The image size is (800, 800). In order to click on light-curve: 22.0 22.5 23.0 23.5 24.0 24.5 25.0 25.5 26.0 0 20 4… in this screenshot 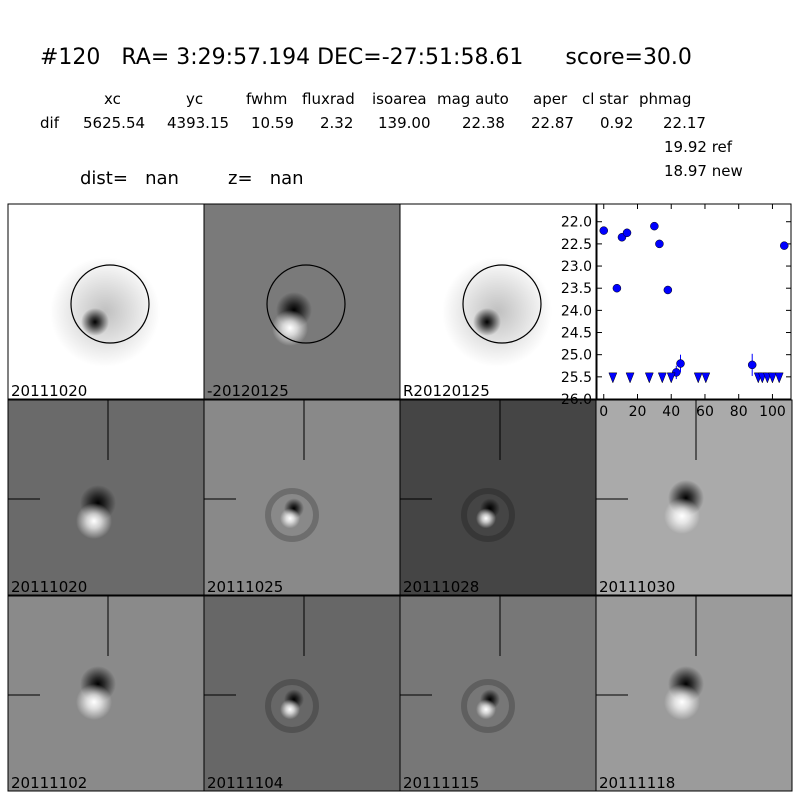, I will do `click(676, 311)`.